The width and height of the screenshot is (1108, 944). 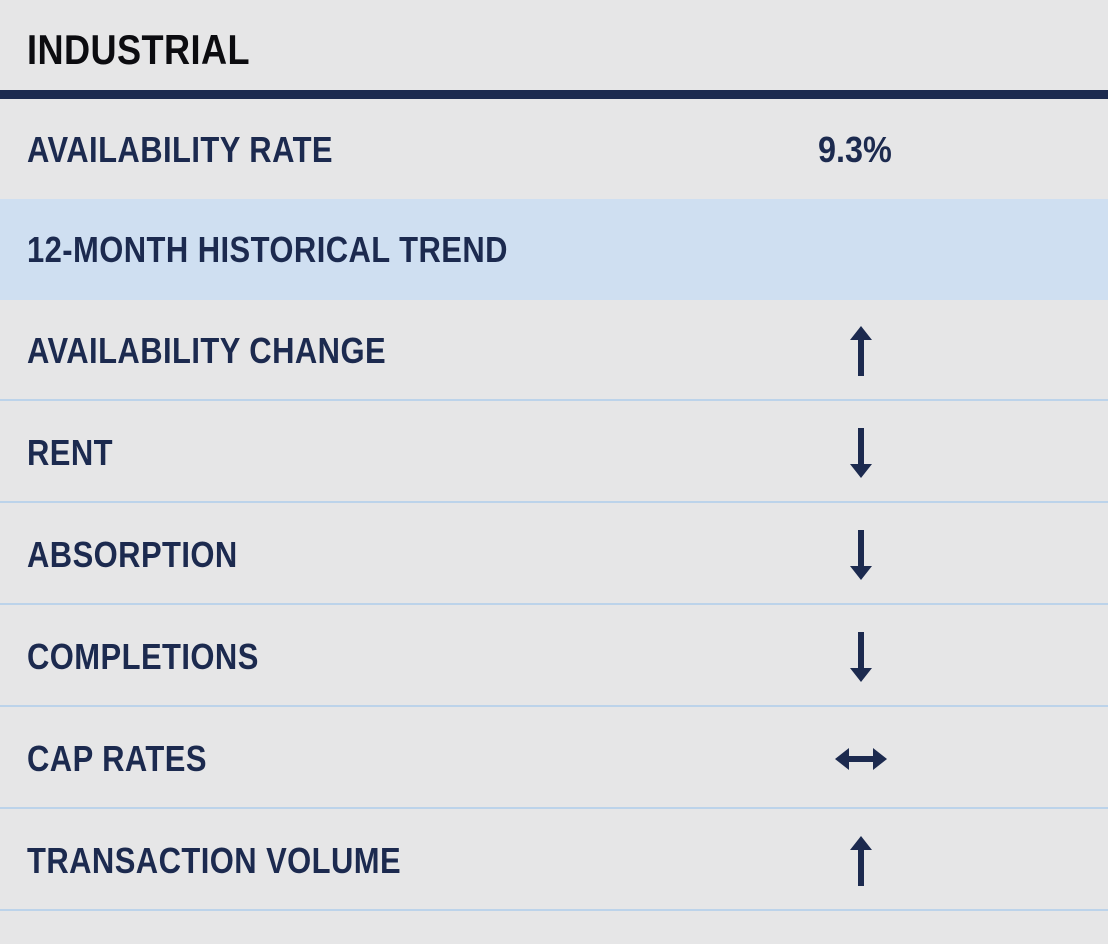 I want to click on trend-heading-band: 12-MONTH HISTORICAL TREND, so click(x=554, y=249).